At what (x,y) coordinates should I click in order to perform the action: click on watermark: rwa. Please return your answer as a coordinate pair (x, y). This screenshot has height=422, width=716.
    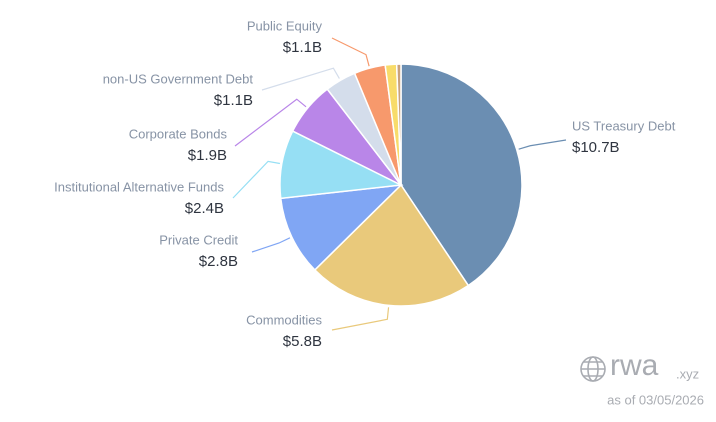
    Looking at the image, I should click on (634, 365).